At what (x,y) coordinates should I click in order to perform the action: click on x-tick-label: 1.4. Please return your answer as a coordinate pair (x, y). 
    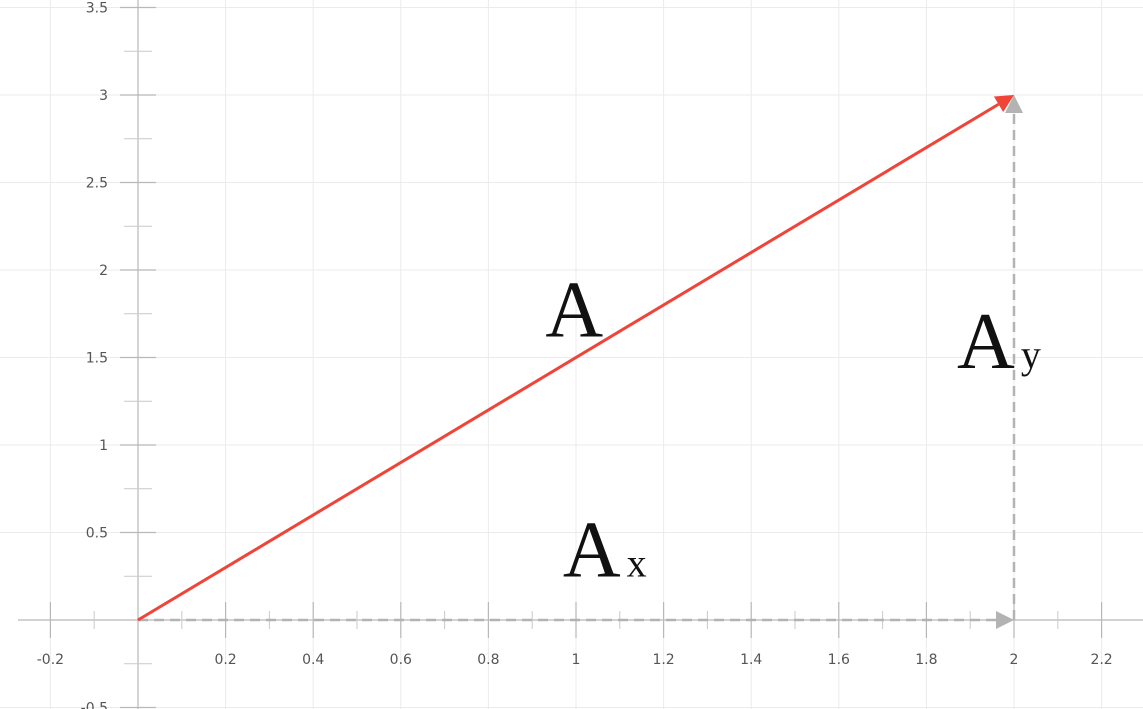
    Looking at the image, I should click on (751, 660).